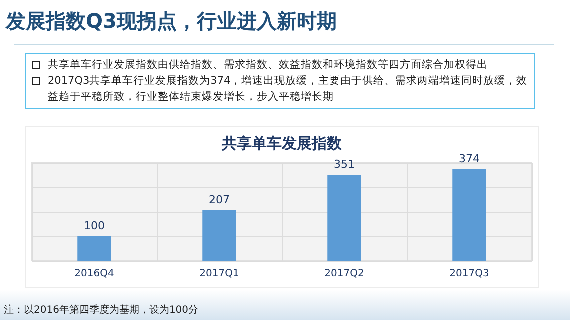 The height and width of the screenshot is (320, 570). I want to click on text: 共享单车行业发展指数由供给指数、需求指数、效益指数和环境指数等四方面综合加权得出, so click(268, 65).